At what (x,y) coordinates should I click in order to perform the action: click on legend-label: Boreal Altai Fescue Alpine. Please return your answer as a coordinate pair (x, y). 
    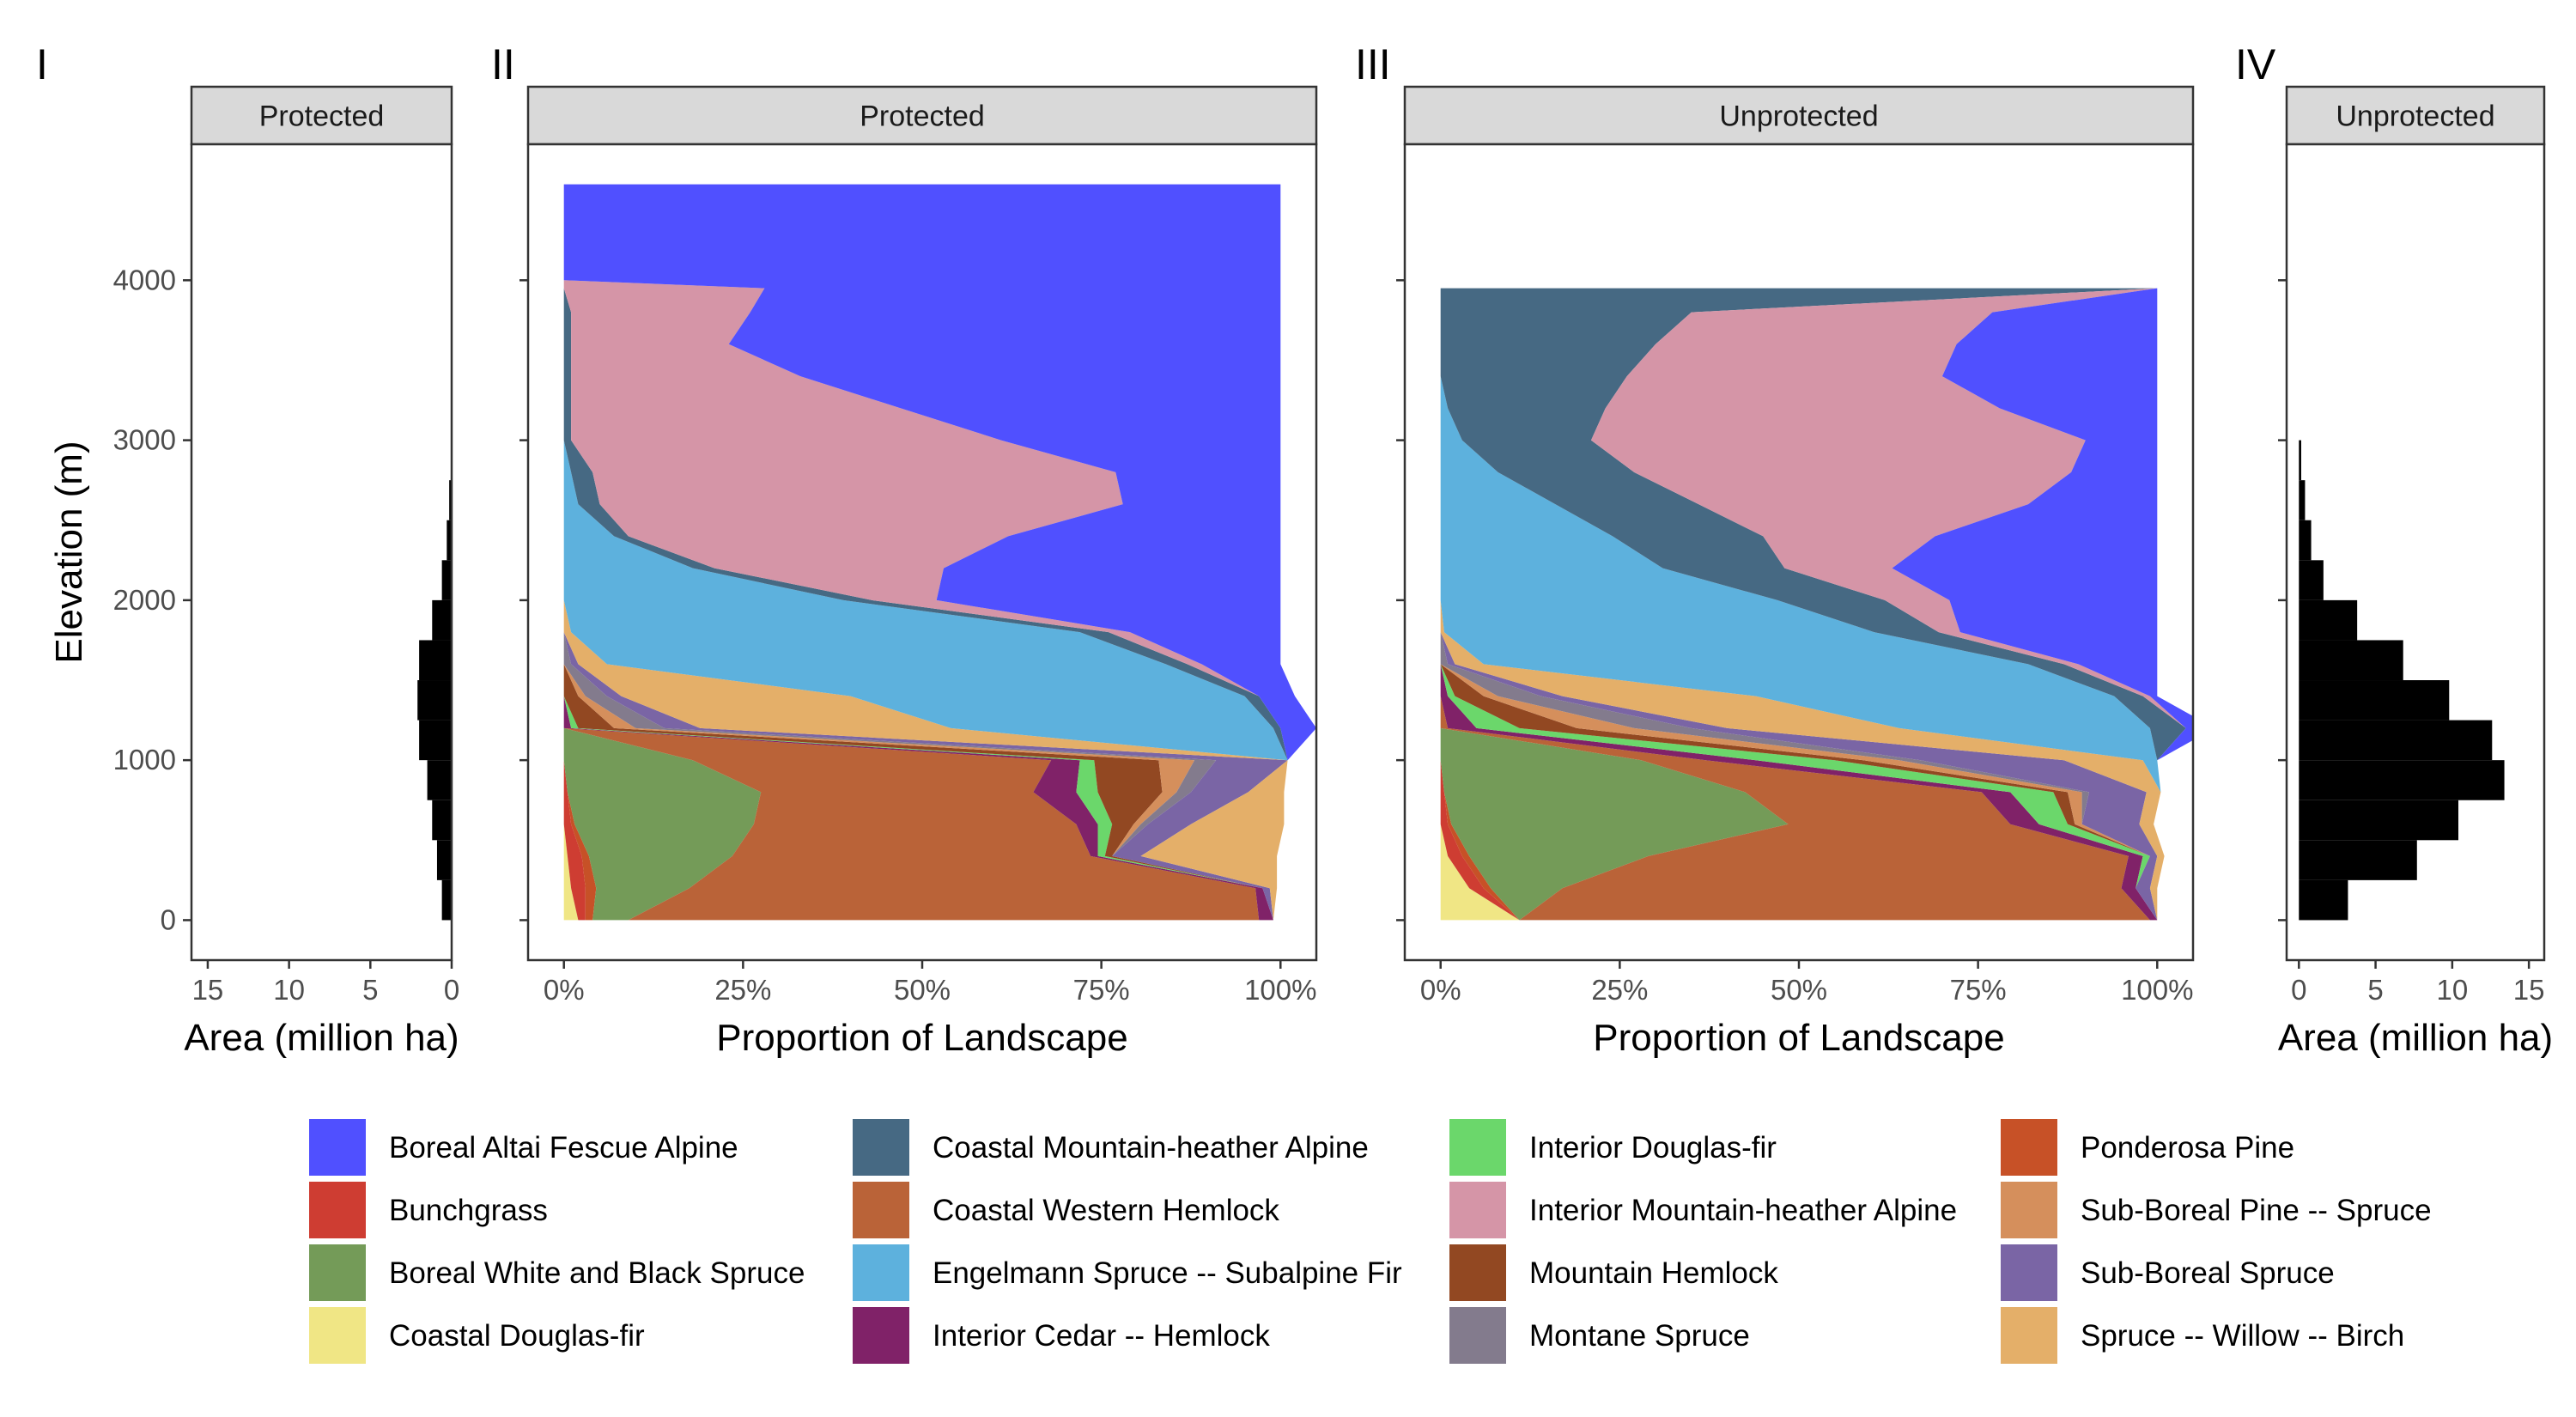
    Looking at the image, I should click on (563, 1148).